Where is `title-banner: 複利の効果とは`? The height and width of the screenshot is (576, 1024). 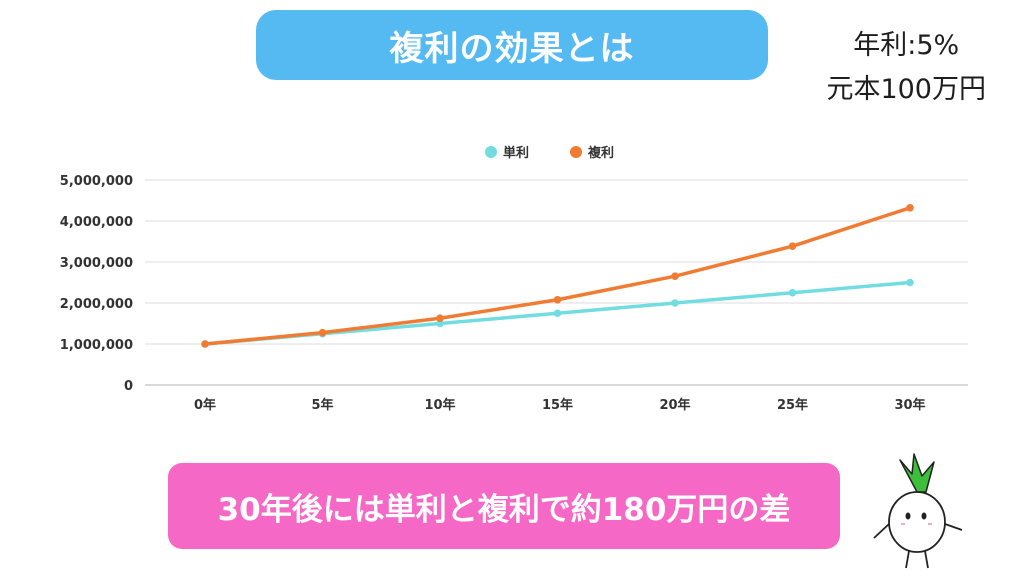 title-banner: 複利の効果とは is located at coordinates (512, 45).